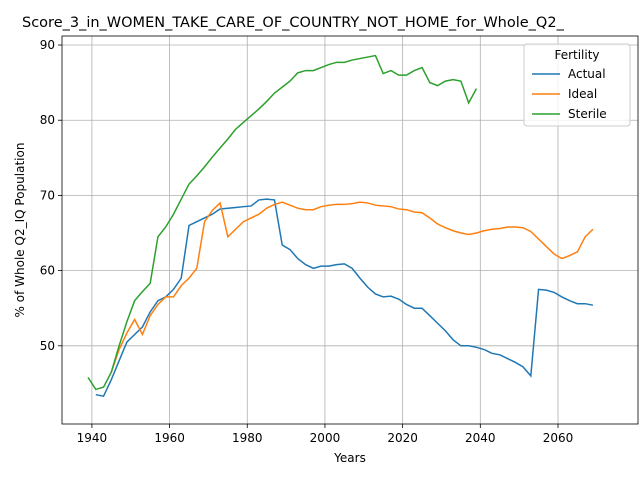  Describe the element at coordinates (325, 438) in the screenshot. I see `x-tick-label: 2000` at that location.